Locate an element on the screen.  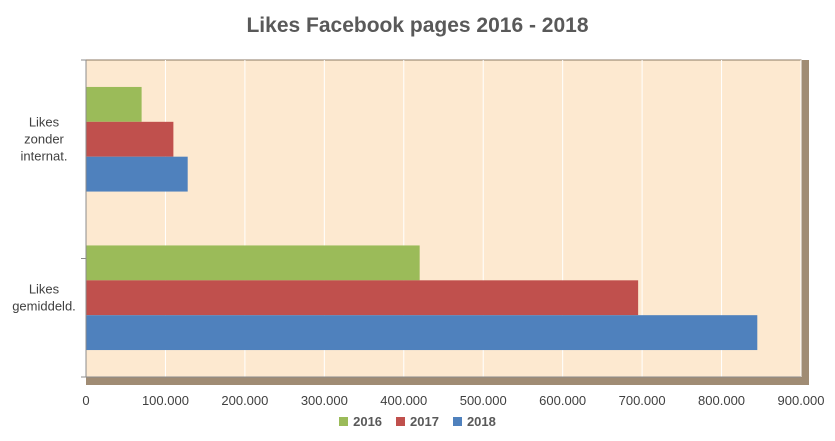
legend-item-2017: 2017 is located at coordinates (417, 421).